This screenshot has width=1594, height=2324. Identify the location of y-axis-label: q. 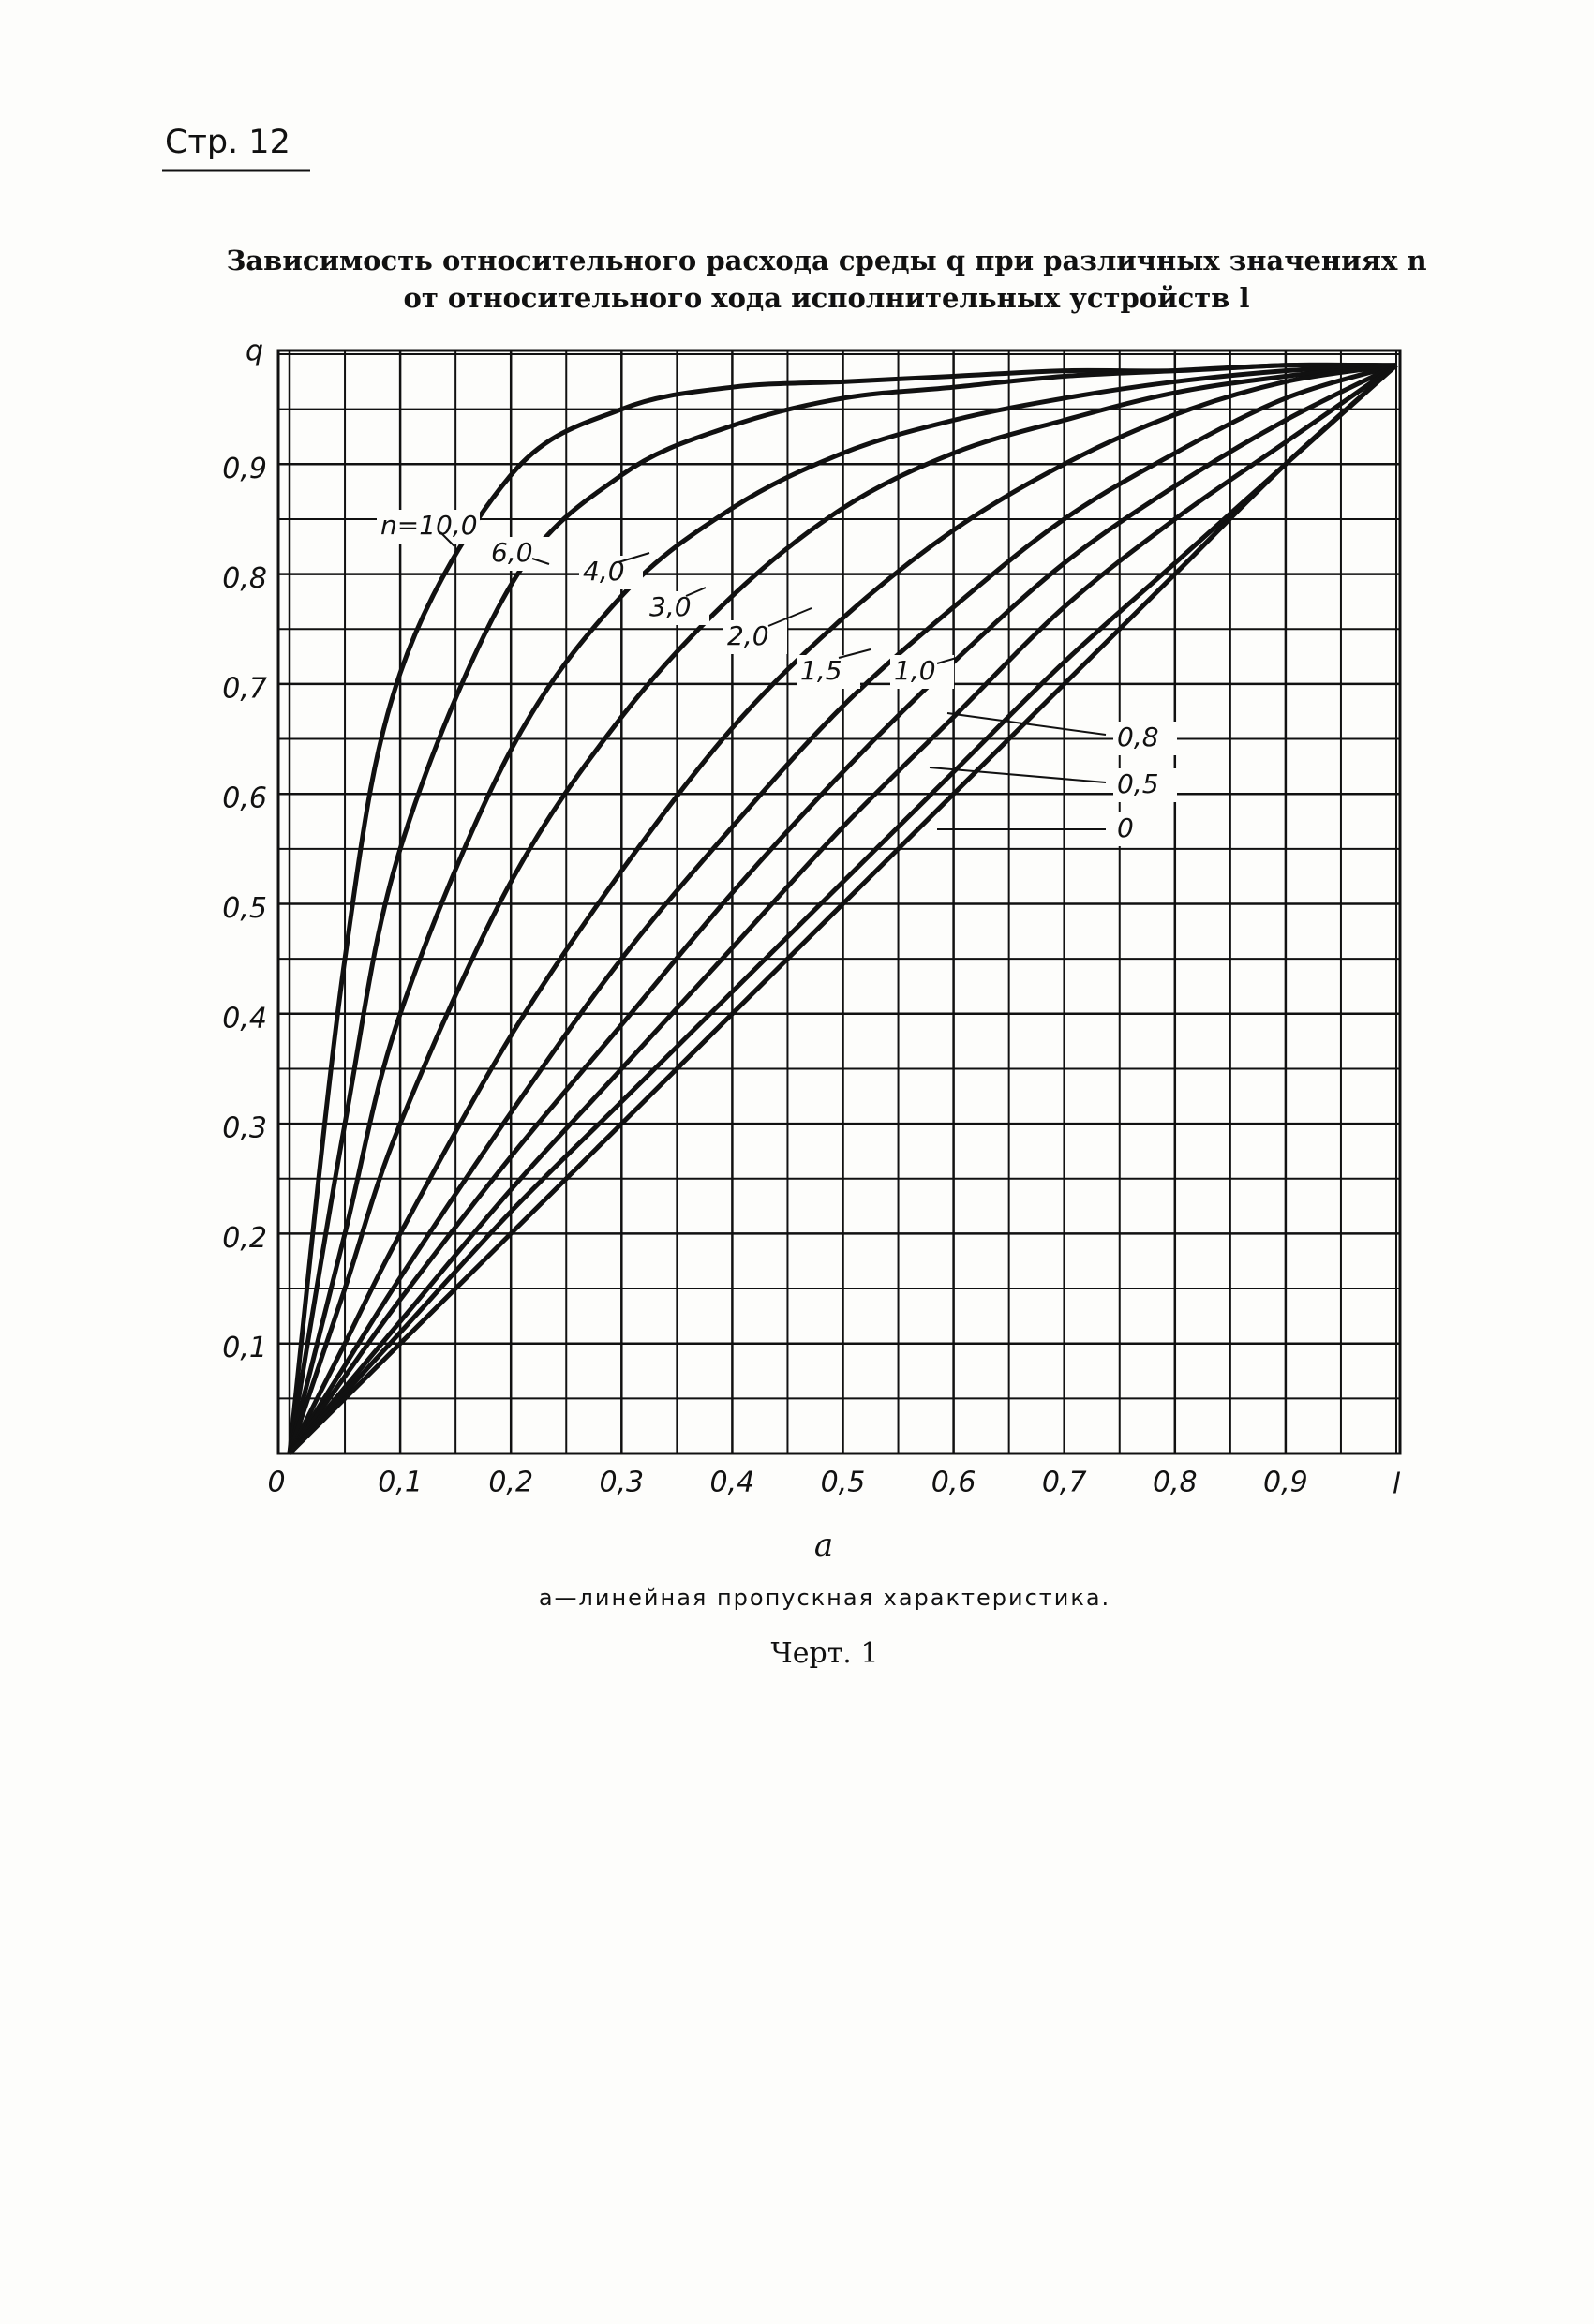
(254, 351).